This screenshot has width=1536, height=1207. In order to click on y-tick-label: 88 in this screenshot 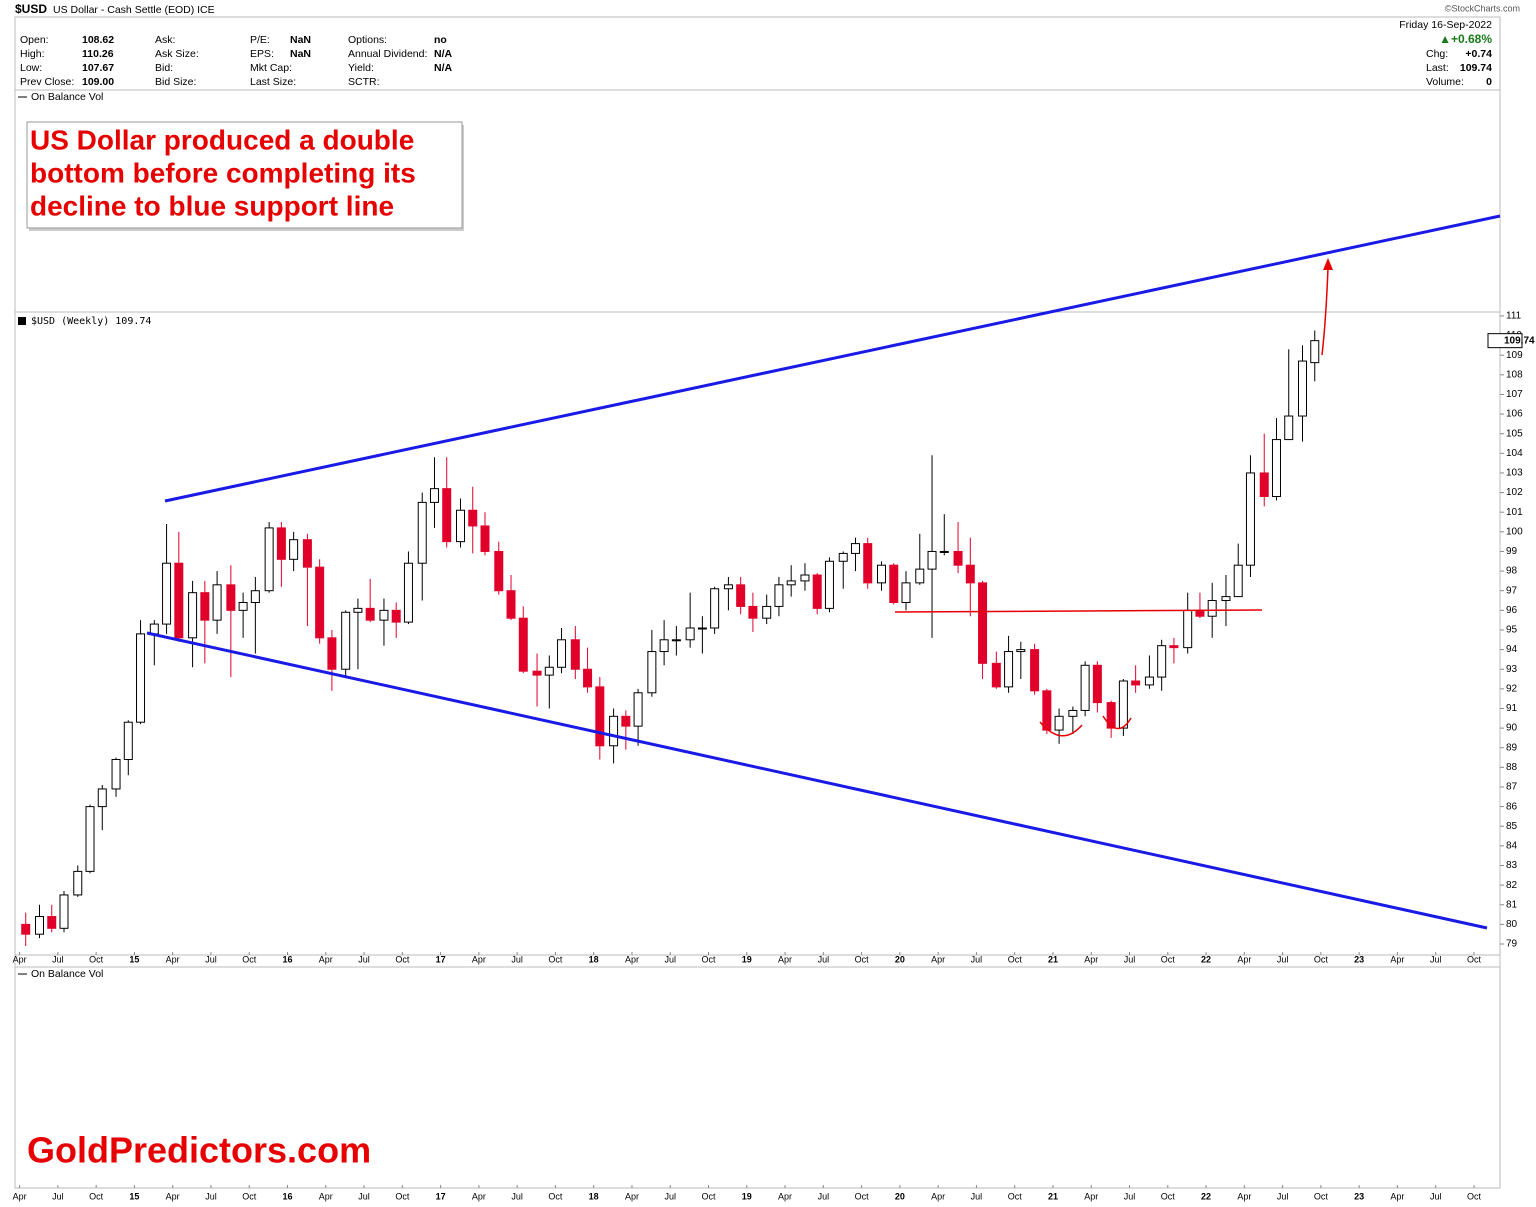, I will do `click(1512, 767)`.